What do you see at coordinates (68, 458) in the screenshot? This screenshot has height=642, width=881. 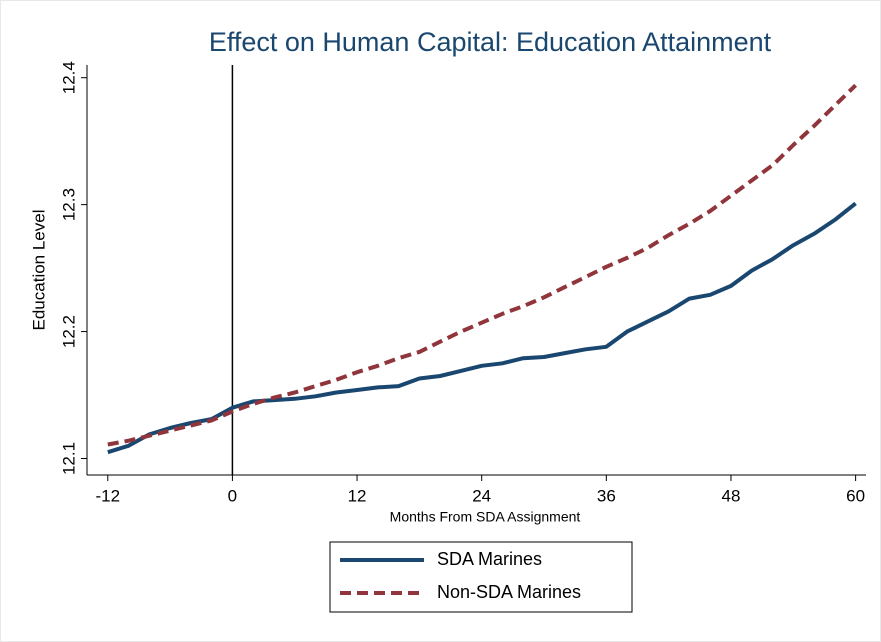 I see `y-tick-label: 12.1` at bounding box center [68, 458].